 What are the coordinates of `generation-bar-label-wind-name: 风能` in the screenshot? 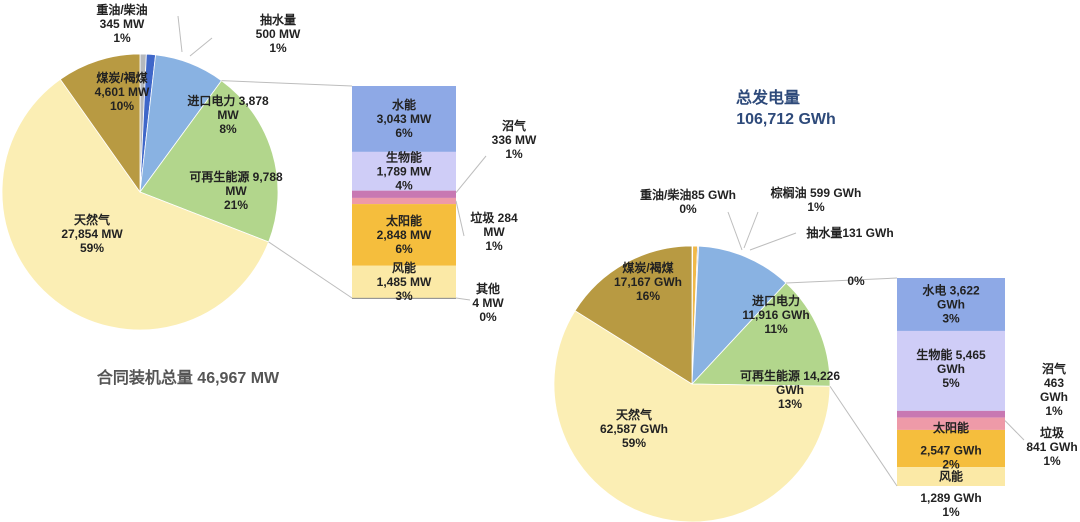 It's located at (951, 476).